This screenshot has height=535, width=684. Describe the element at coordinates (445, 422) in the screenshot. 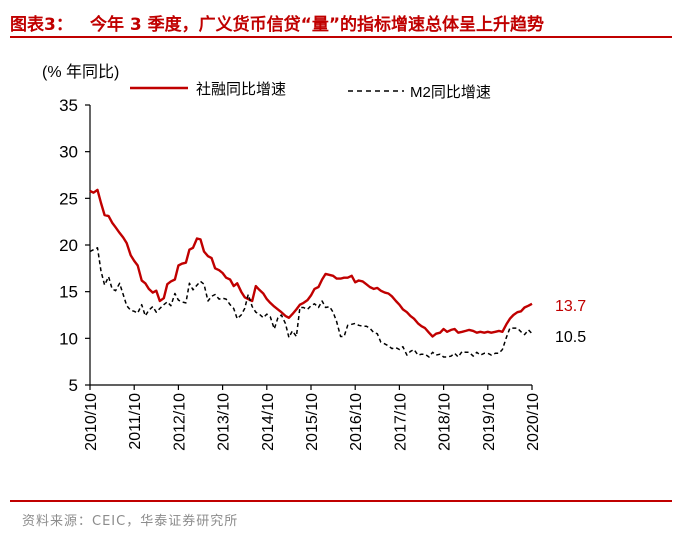

I see `x-tick-label: 2018/10` at that location.